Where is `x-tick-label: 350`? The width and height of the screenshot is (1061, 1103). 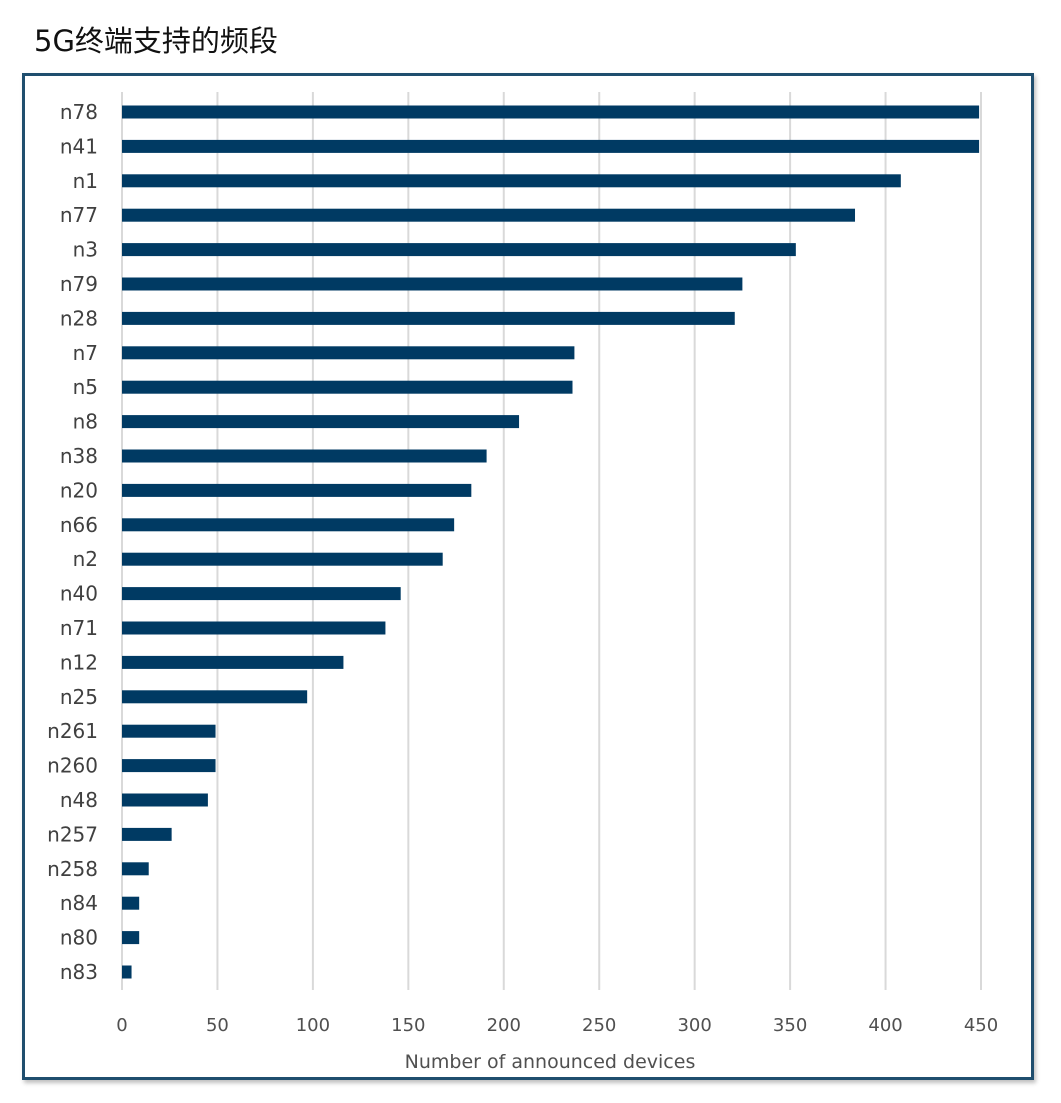 x-tick-label: 350 is located at coordinates (790, 1025).